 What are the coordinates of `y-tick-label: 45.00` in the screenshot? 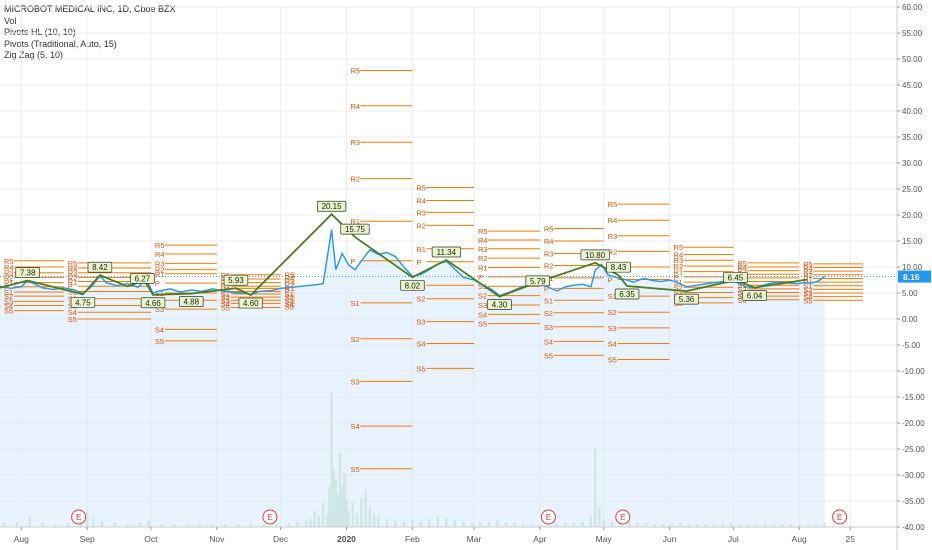 It's located at (912, 85).